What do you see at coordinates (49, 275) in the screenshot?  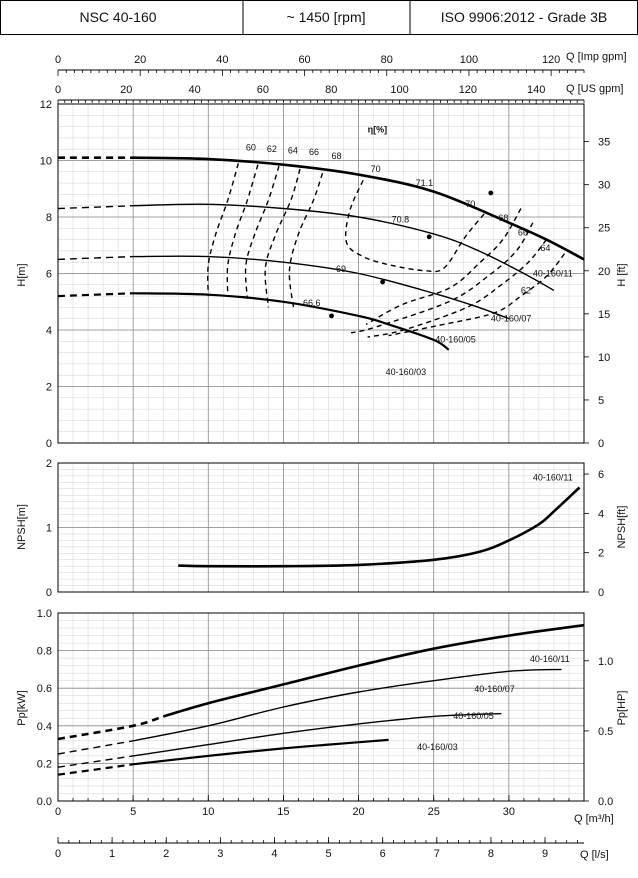 I see `y-tick-label: 6` at bounding box center [49, 275].